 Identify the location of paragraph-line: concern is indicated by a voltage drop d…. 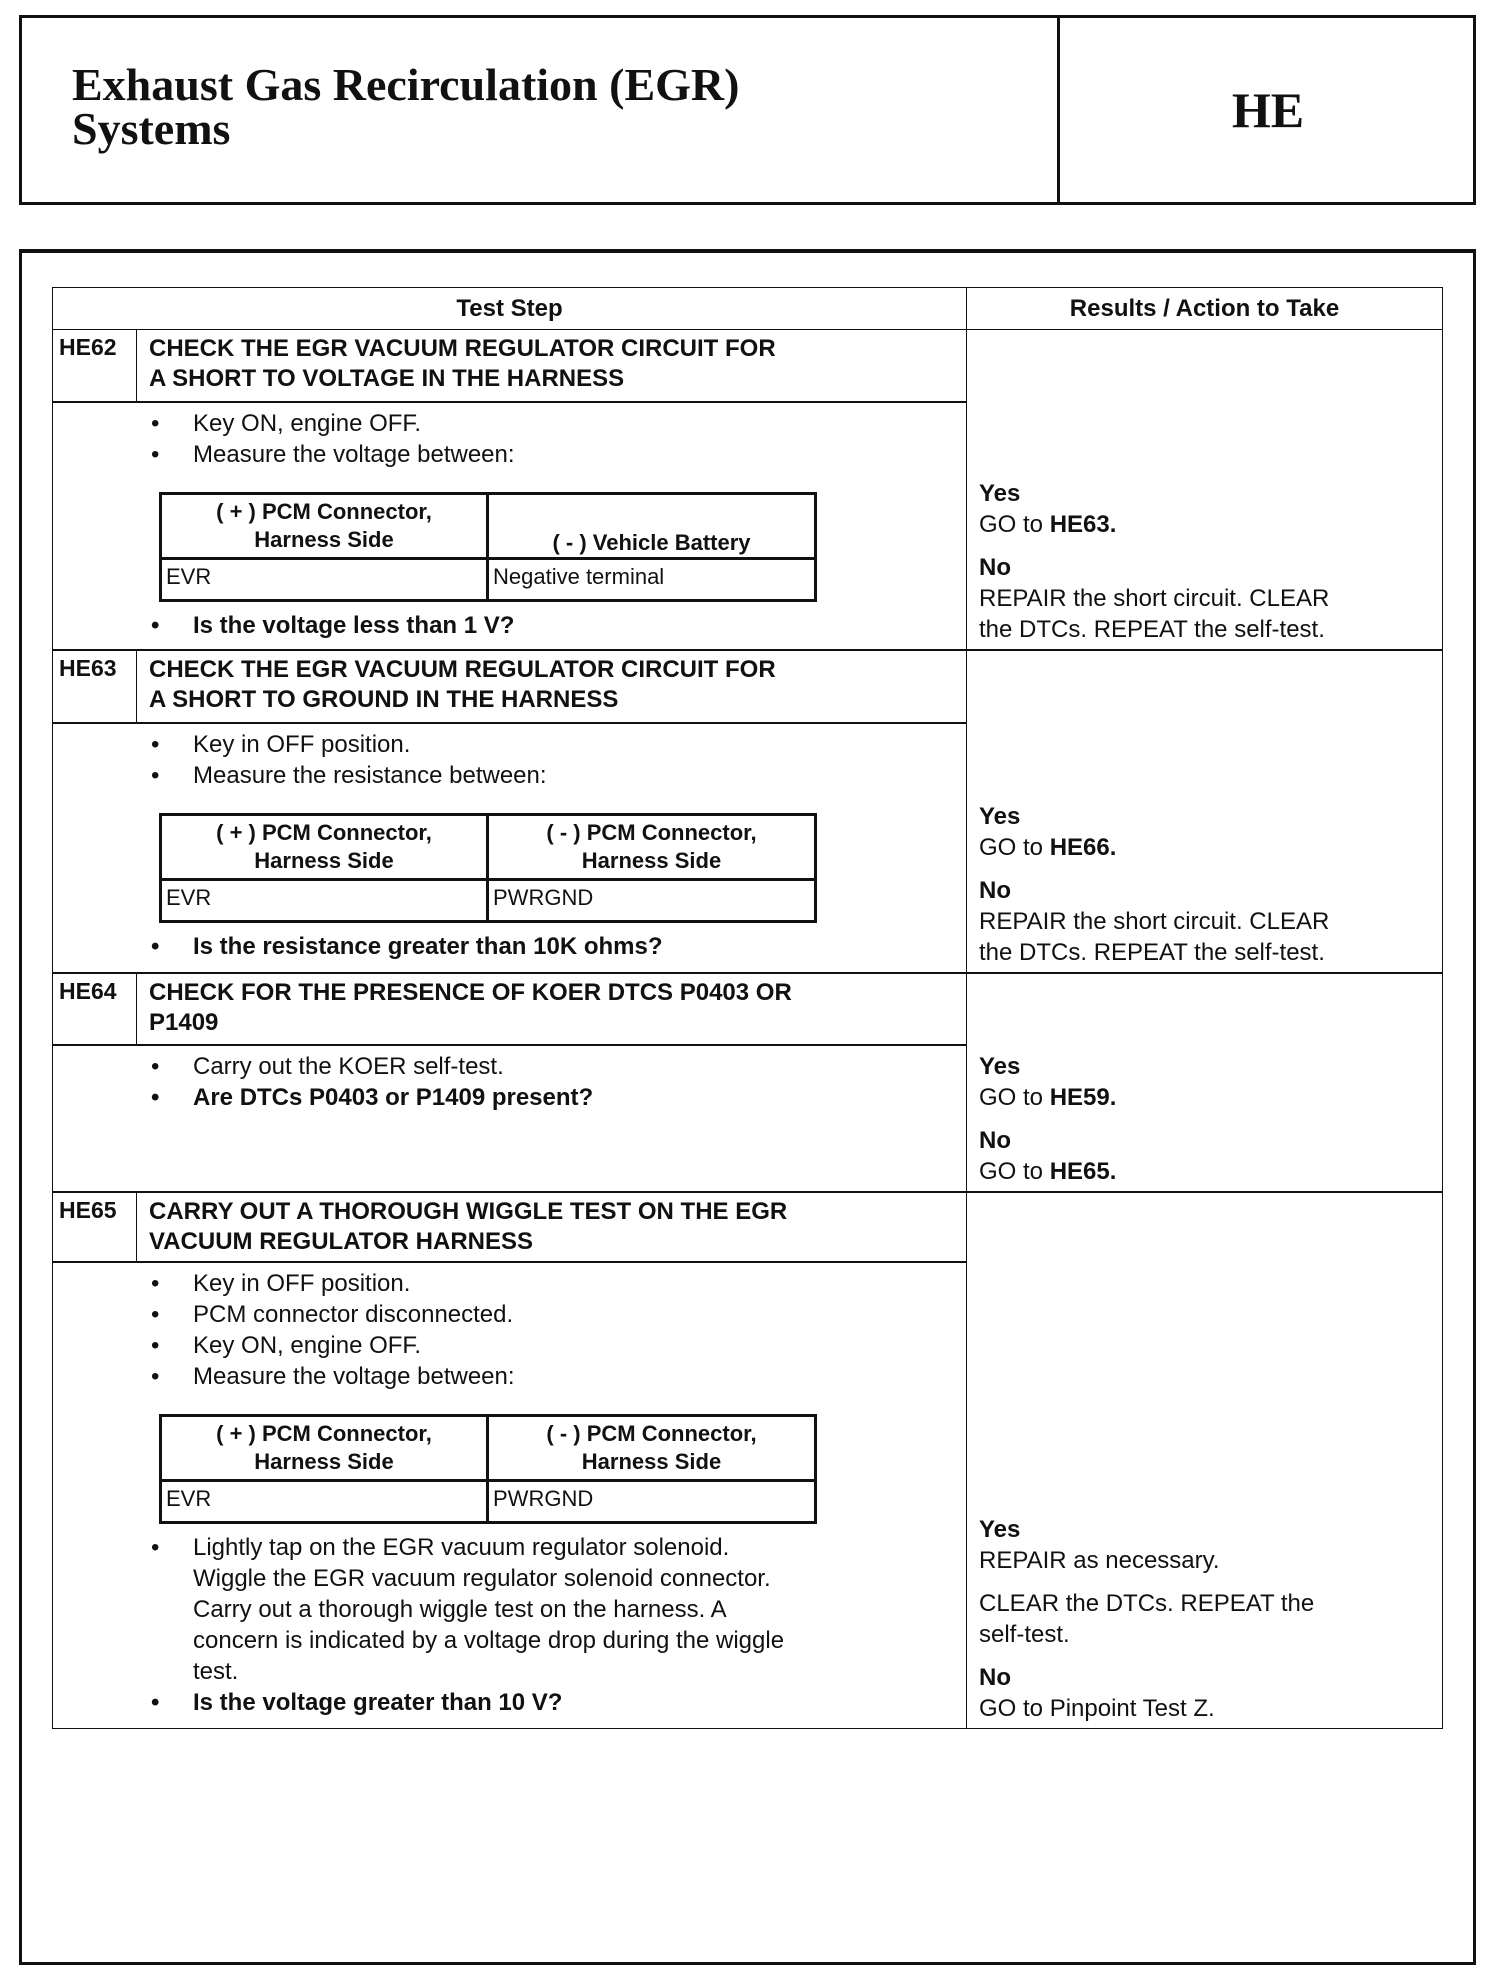
(489, 1640).